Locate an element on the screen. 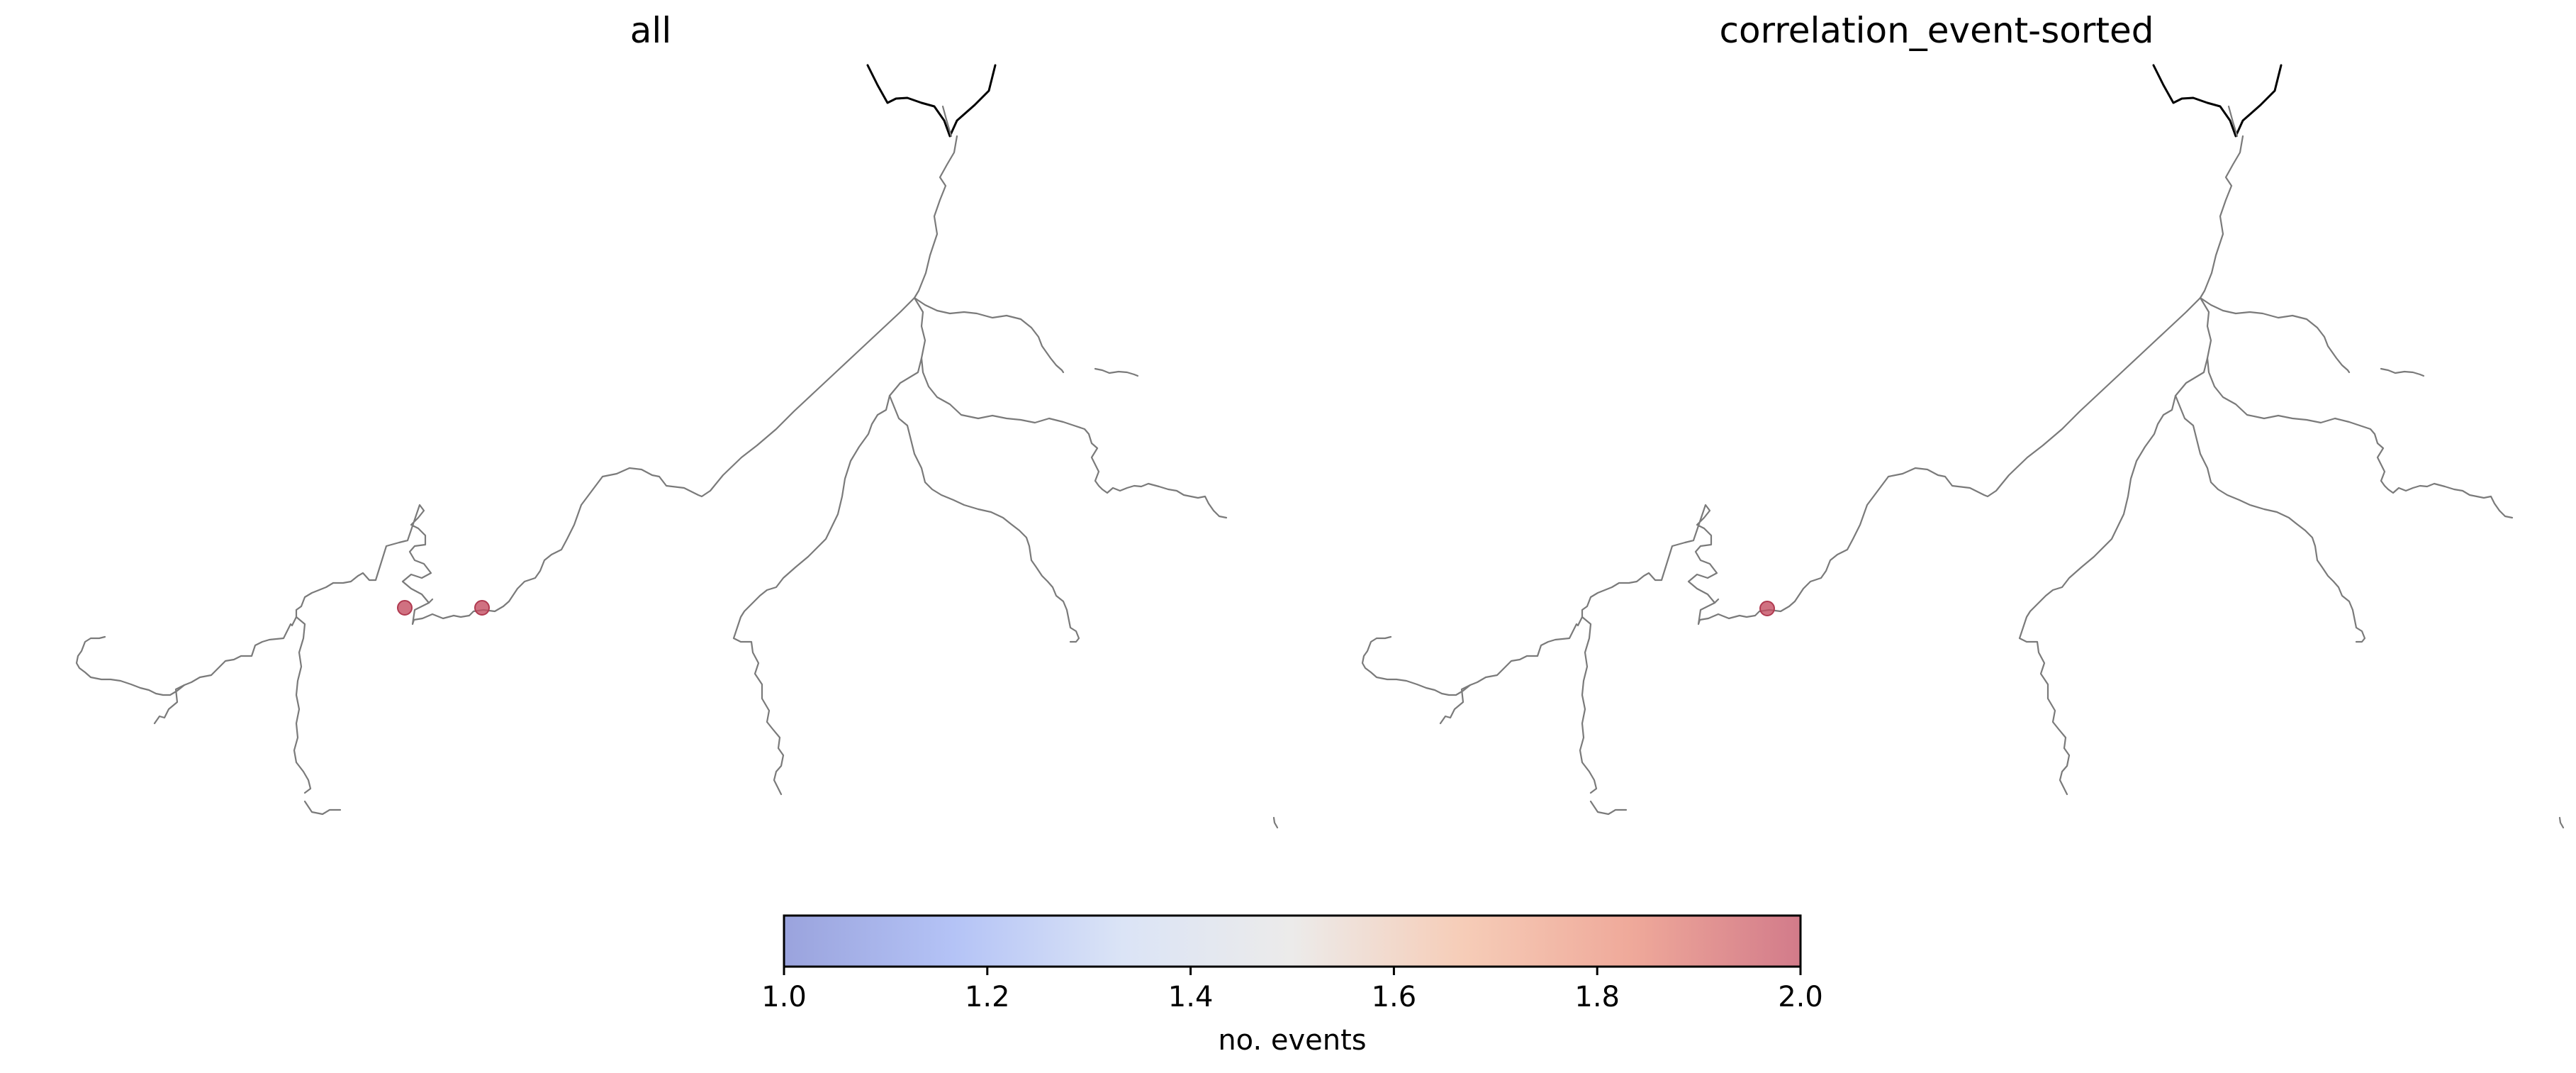 The width and height of the screenshot is (2576, 1073). panel-title-all: all is located at coordinates (650, 31).